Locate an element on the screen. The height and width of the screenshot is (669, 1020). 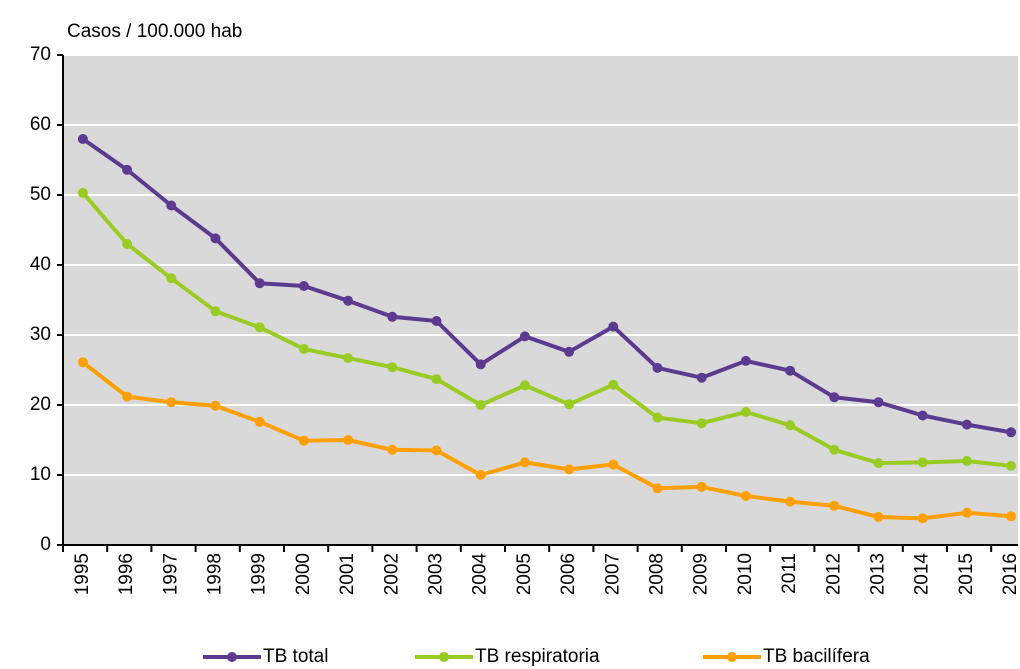
x-tick-label: 2013 is located at coordinates (878, 574).